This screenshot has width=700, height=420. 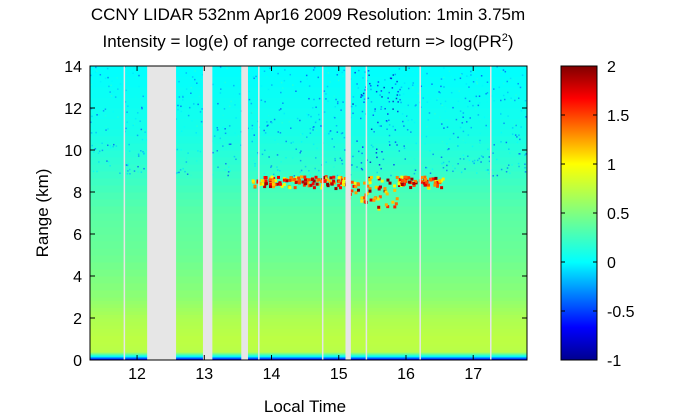 I want to click on thin-gap, so click(x=366, y=213).